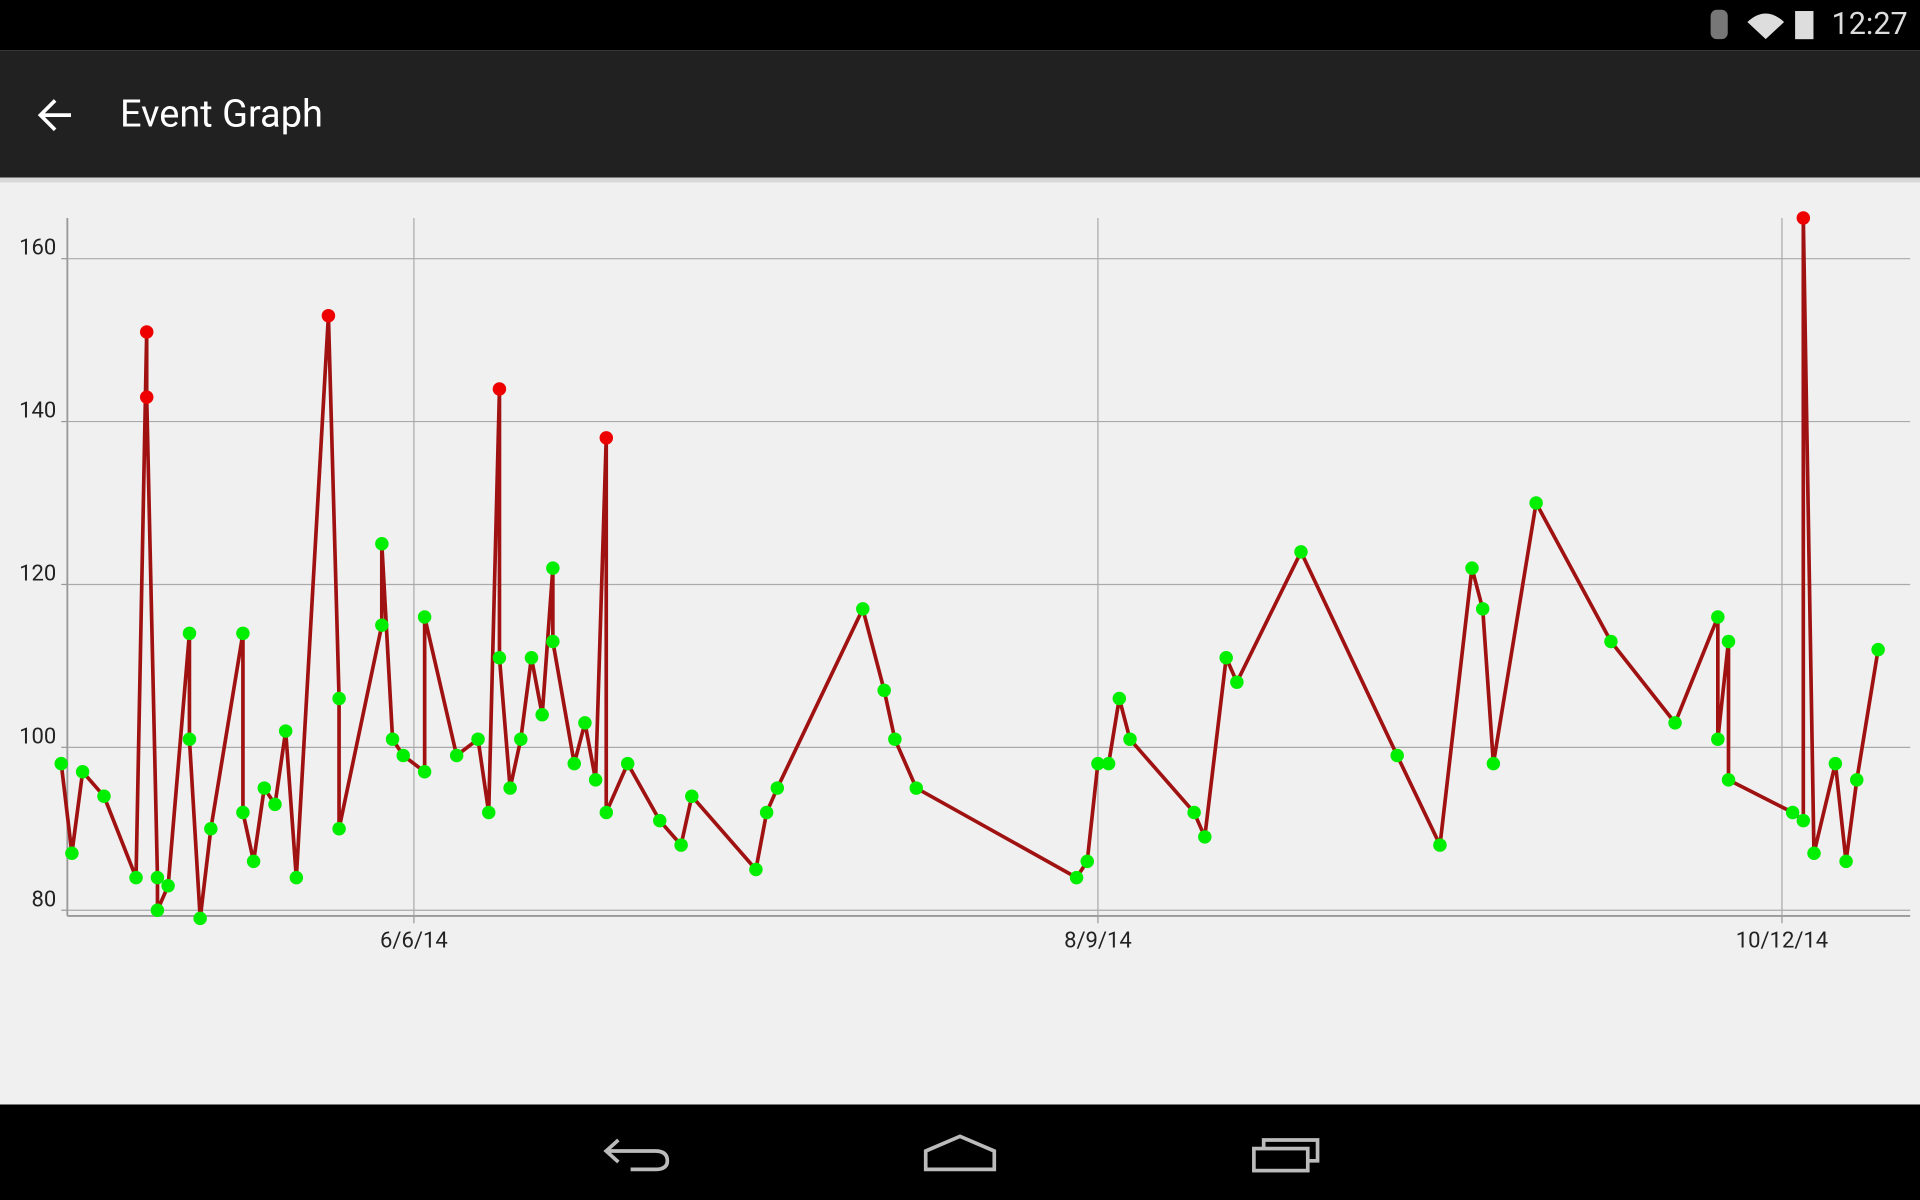 Image resolution: width=1920 pixels, height=1200 pixels. Describe the element at coordinates (37, 248) in the screenshot. I see `y-tick-label: 160` at that location.